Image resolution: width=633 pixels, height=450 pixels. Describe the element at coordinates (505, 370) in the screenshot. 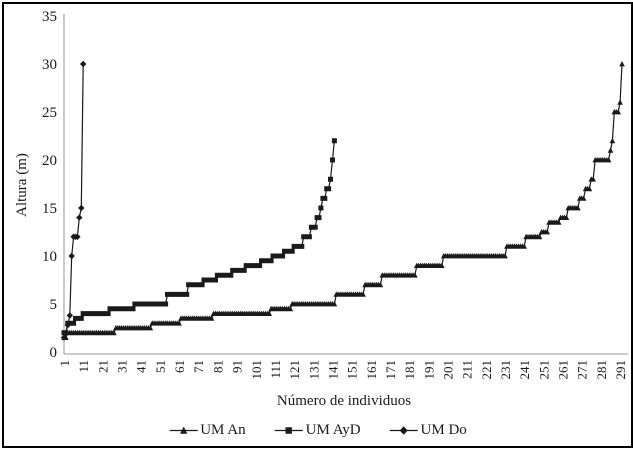

I see `svg-text: 231` at that location.